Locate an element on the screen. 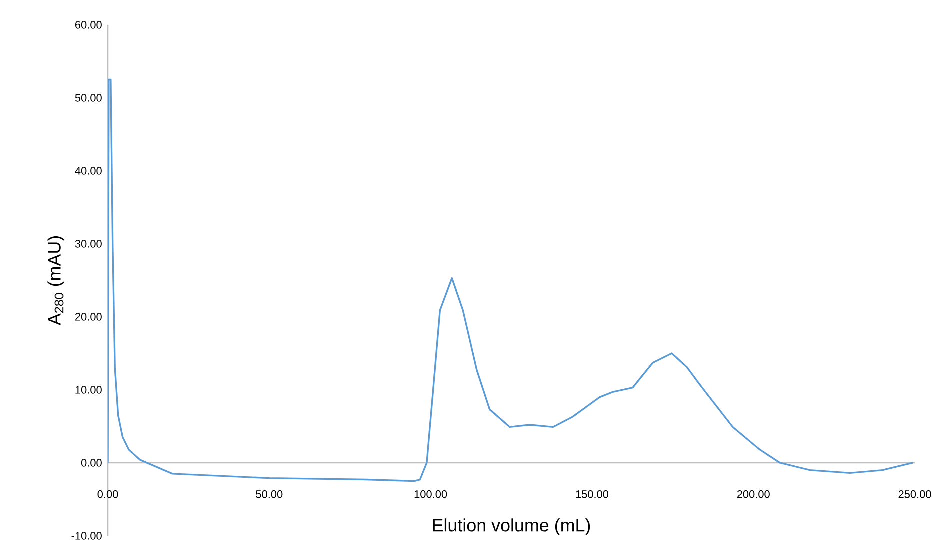  x-tick-label: 200.00 is located at coordinates (753, 494).